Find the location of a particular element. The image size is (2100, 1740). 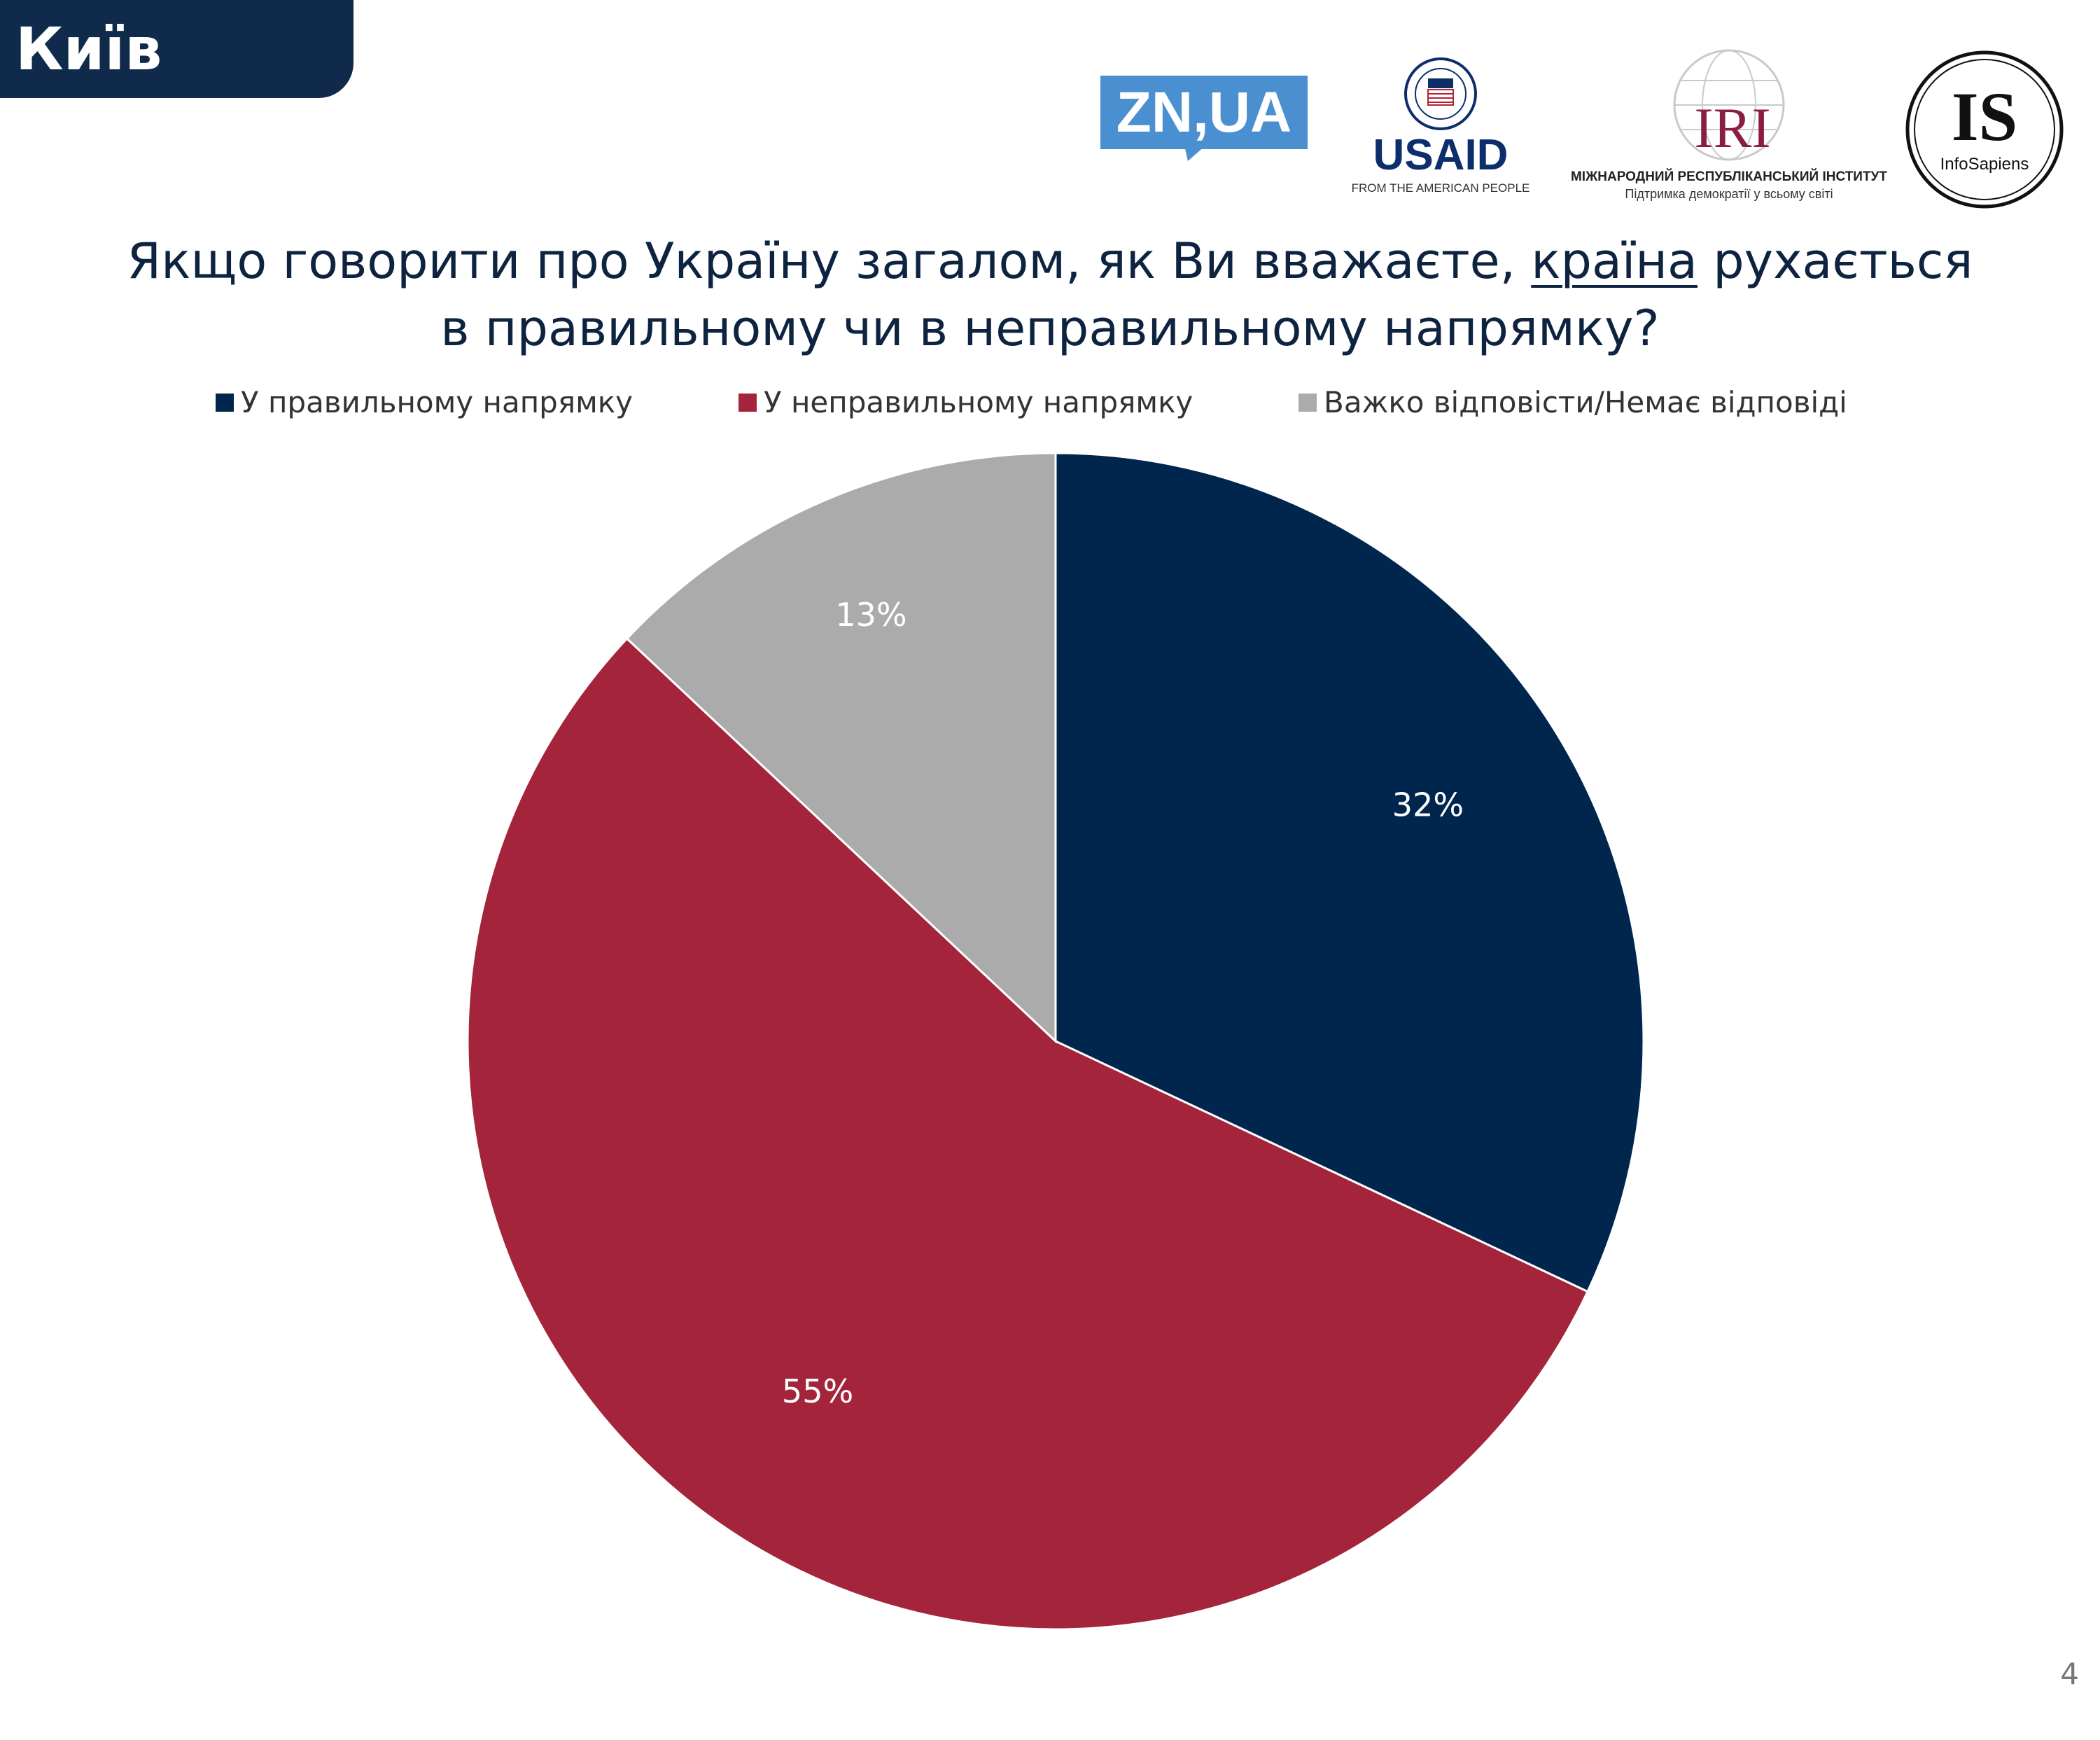

legend-item-right-direction: У правильному напрямку is located at coordinates (424, 402).